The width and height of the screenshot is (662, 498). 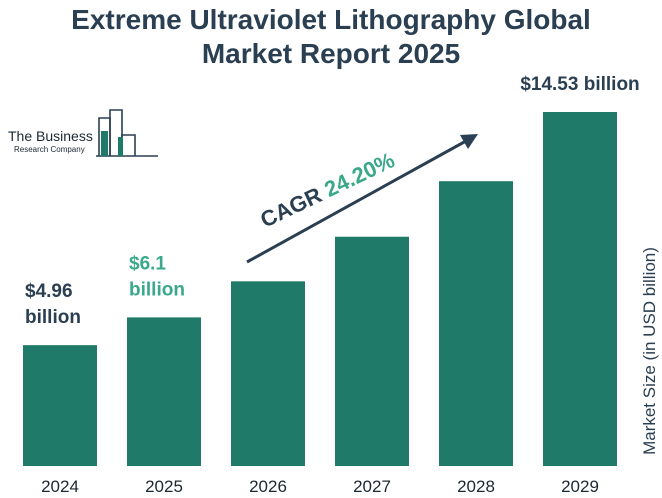 What do you see at coordinates (359, 174) in the screenshot?
I see `cagr-value: 24.20%` at bounding box center [359, 174].